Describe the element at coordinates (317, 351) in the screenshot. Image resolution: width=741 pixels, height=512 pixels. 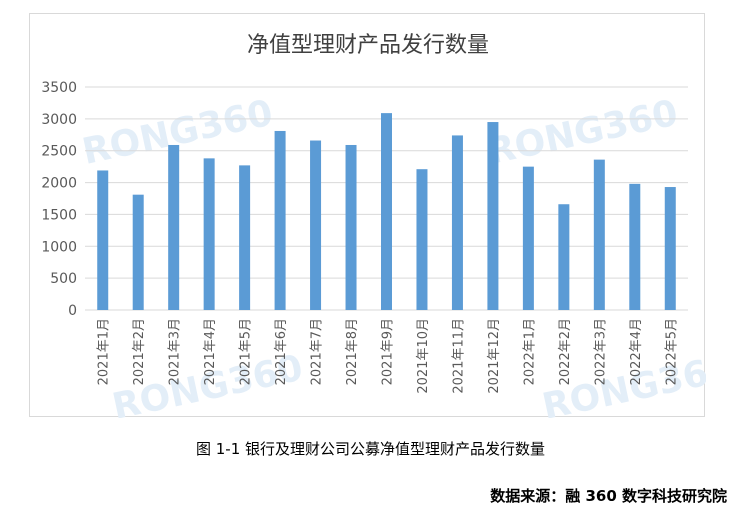
I see `x-tick-label: 2021年7月` at that location.